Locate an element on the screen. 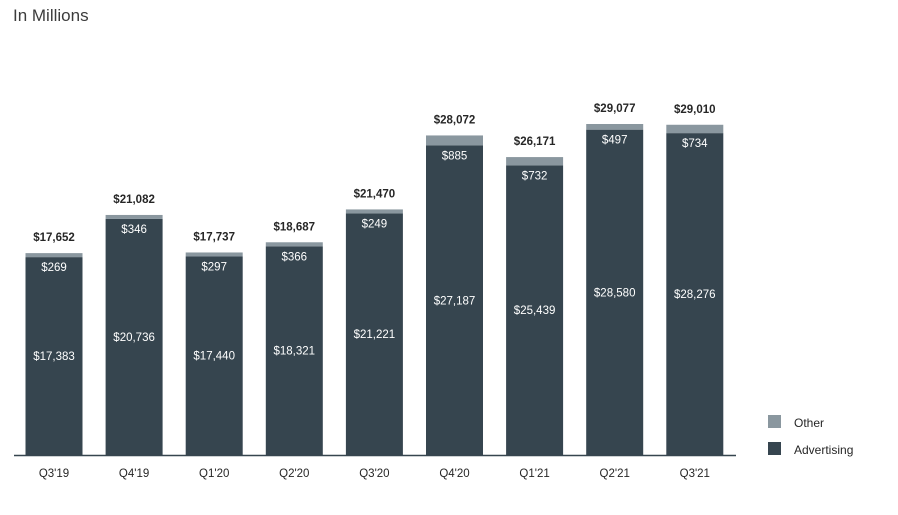  bar-group: $17,652 $269 $17,383 is located at coordinates (54, 343).